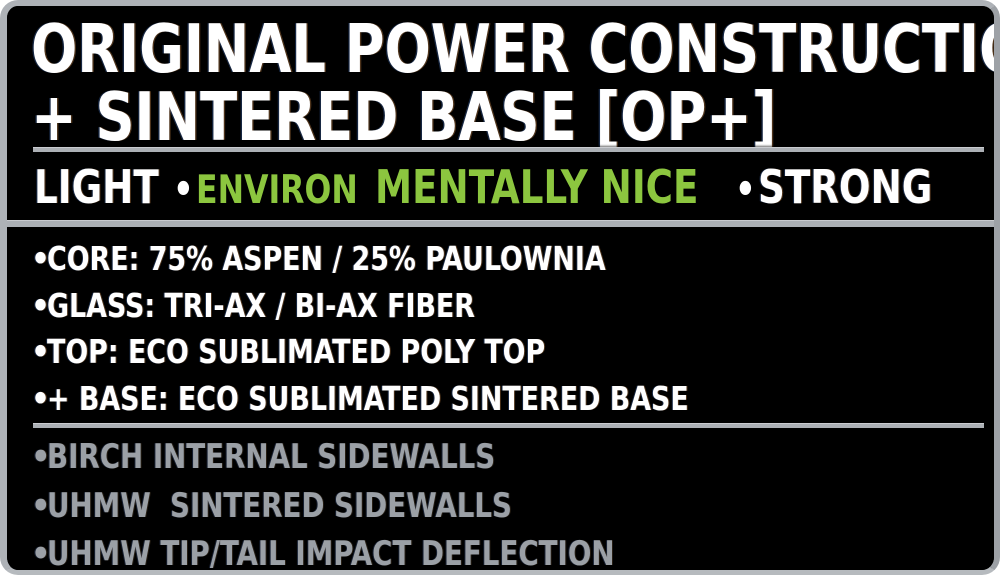 This screenshot has height=575, width=1000. I want to click on list-item-label: BIRCH INTERNAL SIDEWALLS, so click(271, 457).